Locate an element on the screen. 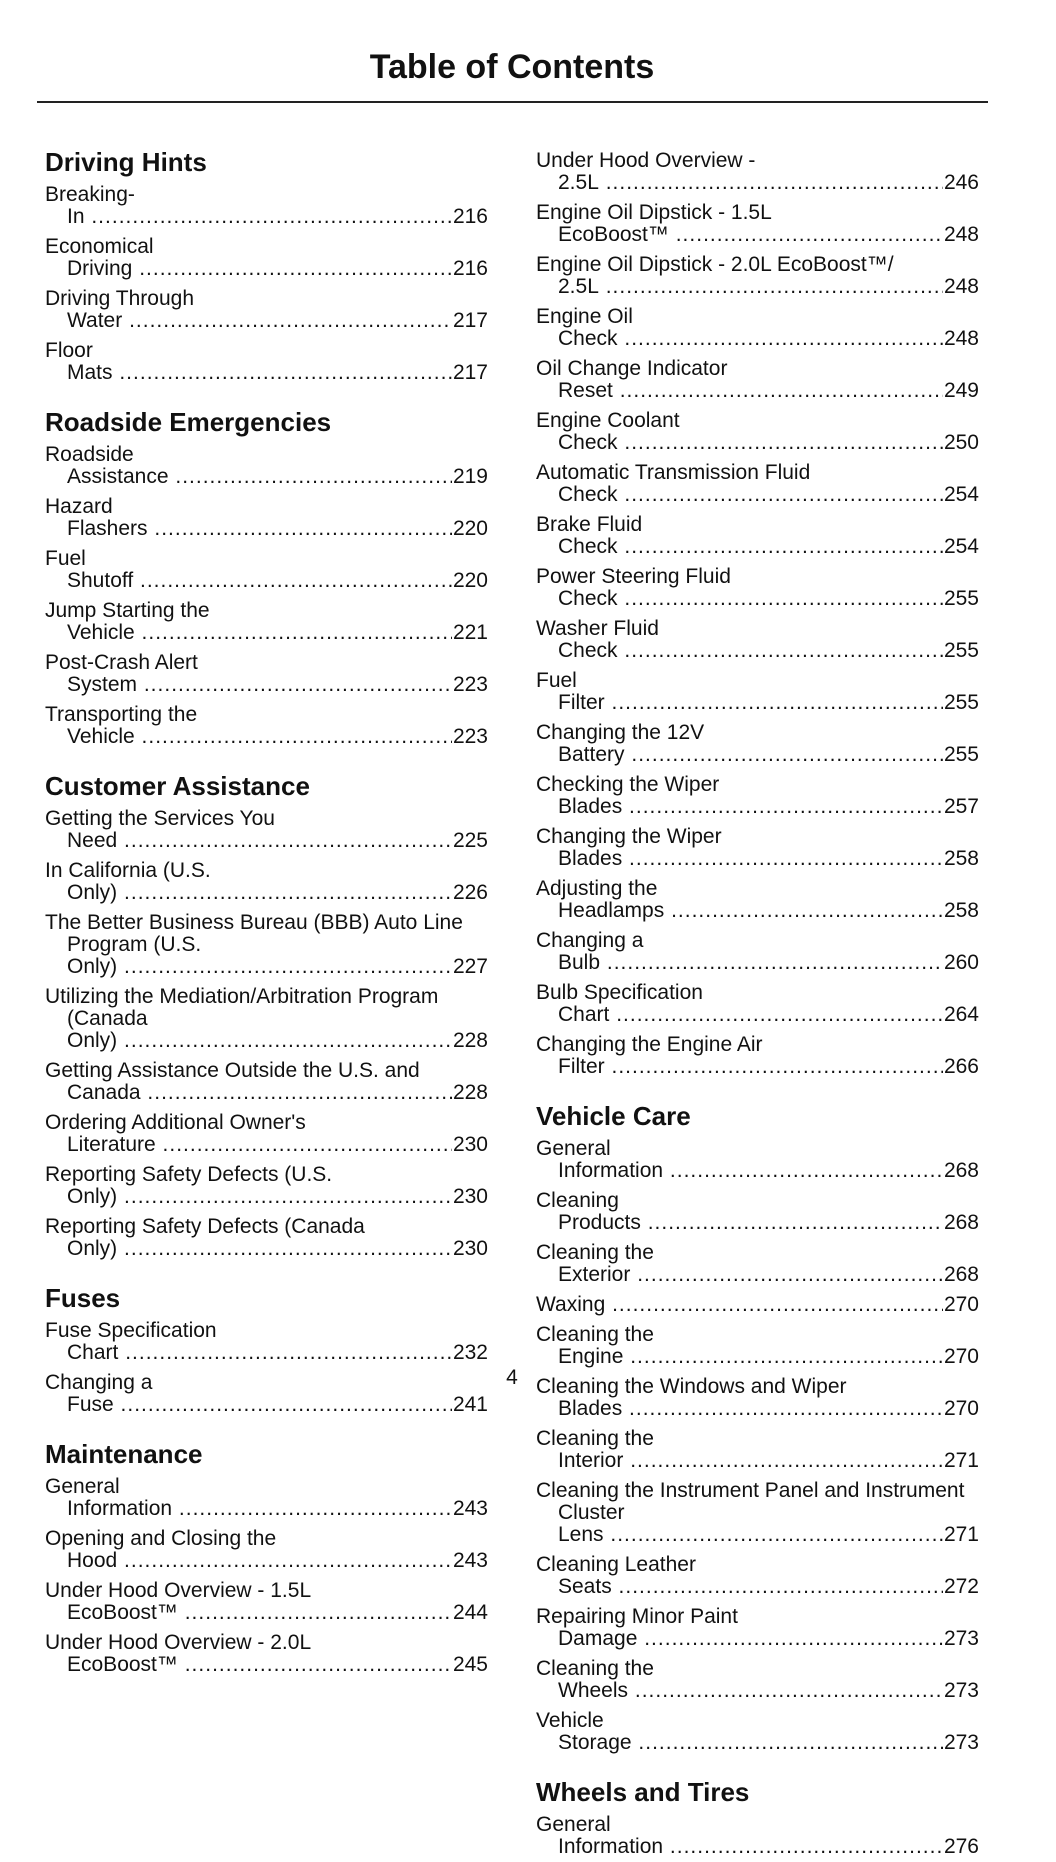 The width and height of the screenshot is (1056, 1862). entry-title: Post-Crash Alert System is located at coordinates (266, 673).